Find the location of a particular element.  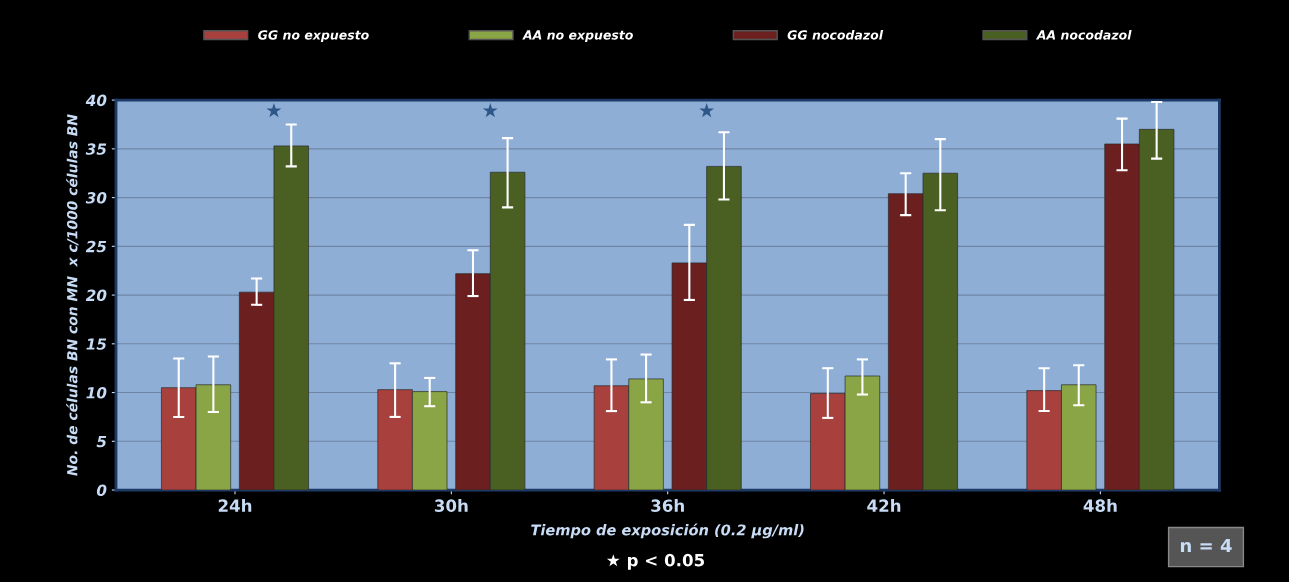

y-tick-label: 5 is located at coordinates (101, 441).